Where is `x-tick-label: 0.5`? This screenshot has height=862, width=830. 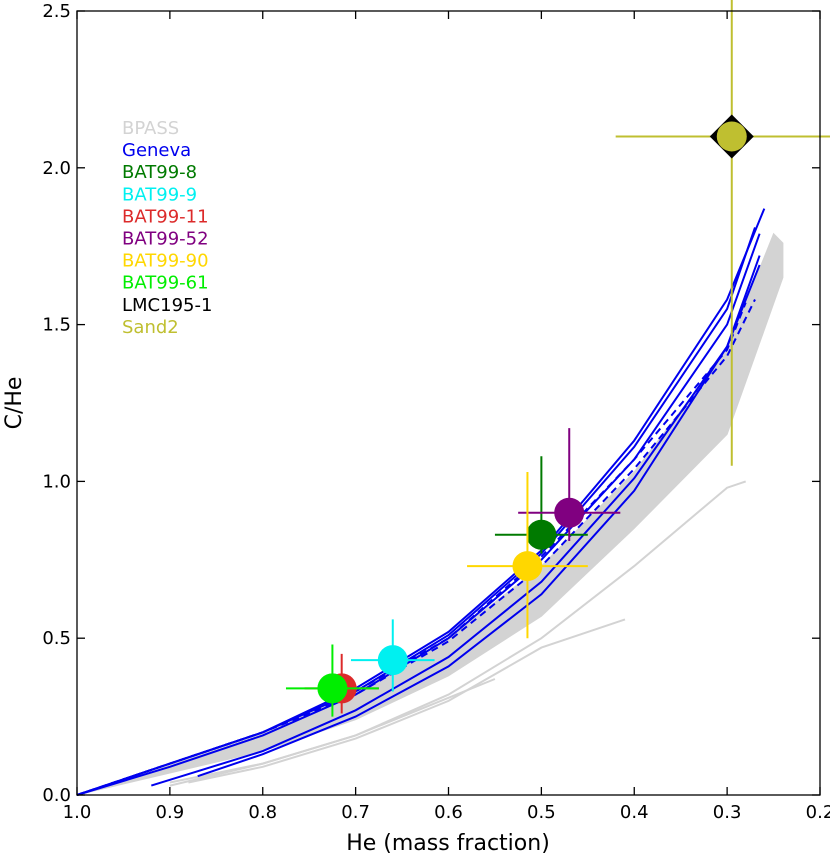 x-tick-label: 0.5 is located at coordinates (541, 812).